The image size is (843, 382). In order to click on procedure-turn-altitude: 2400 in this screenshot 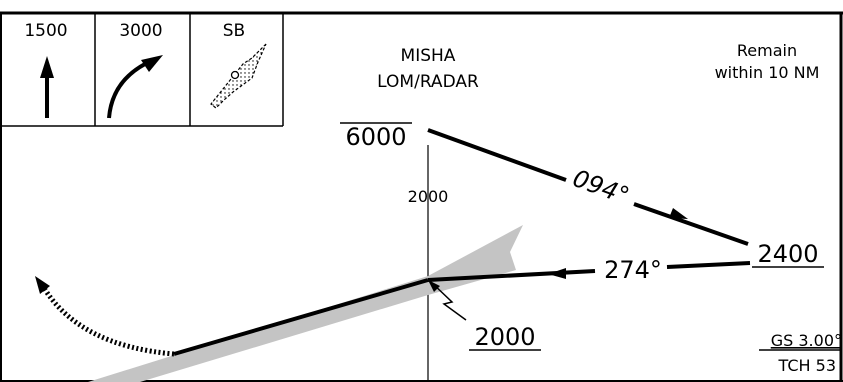, I will do `click(787, 254)`.